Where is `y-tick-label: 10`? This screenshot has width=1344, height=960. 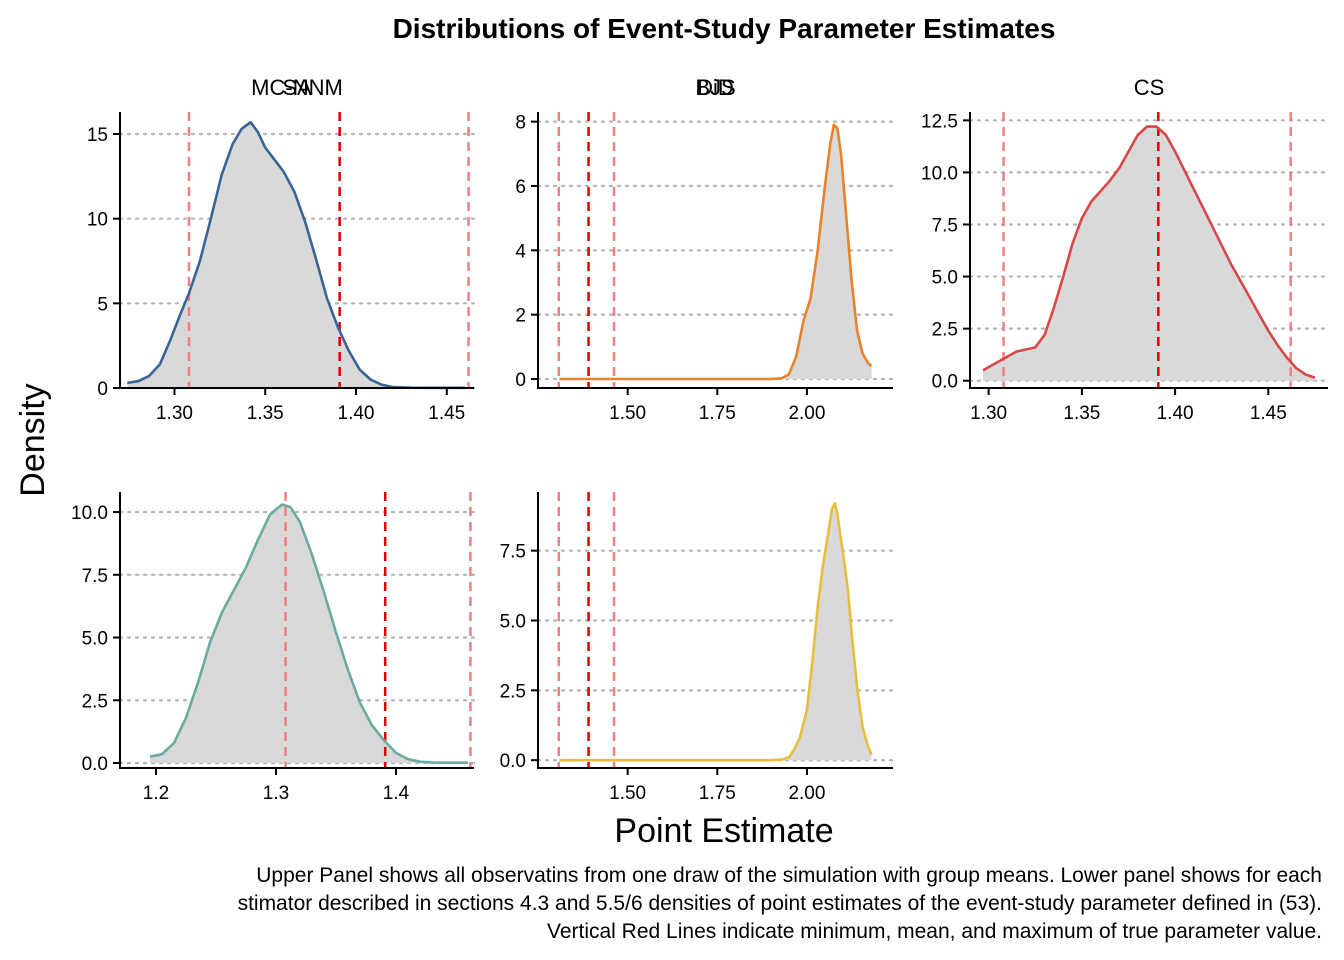 y-tick-label: 10 is located at coordinates (97, 220).